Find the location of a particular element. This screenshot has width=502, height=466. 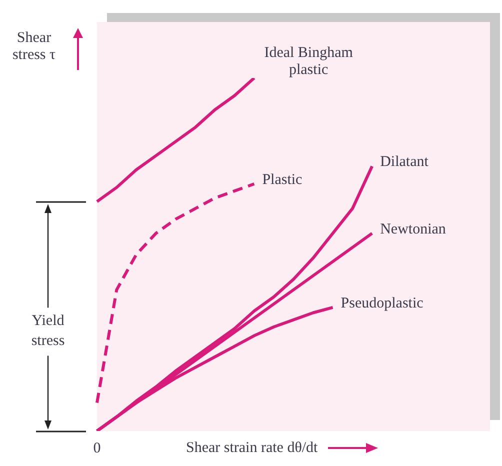

series-label: Plastic is located at coordinates (282, 180).